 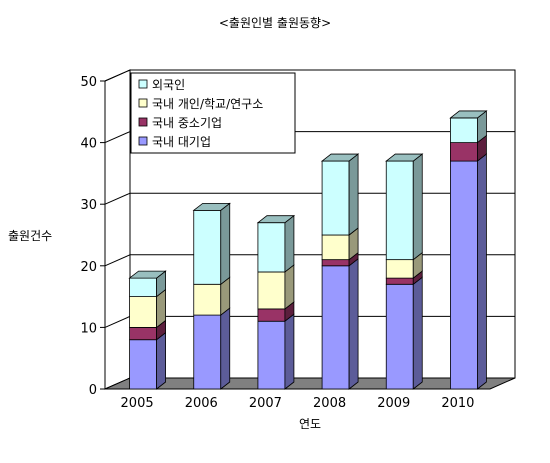 What do you see at coordinates (137, 403) in the screenshot?
I see `x-tick-label: 2005` at bounding box center [137, 403].